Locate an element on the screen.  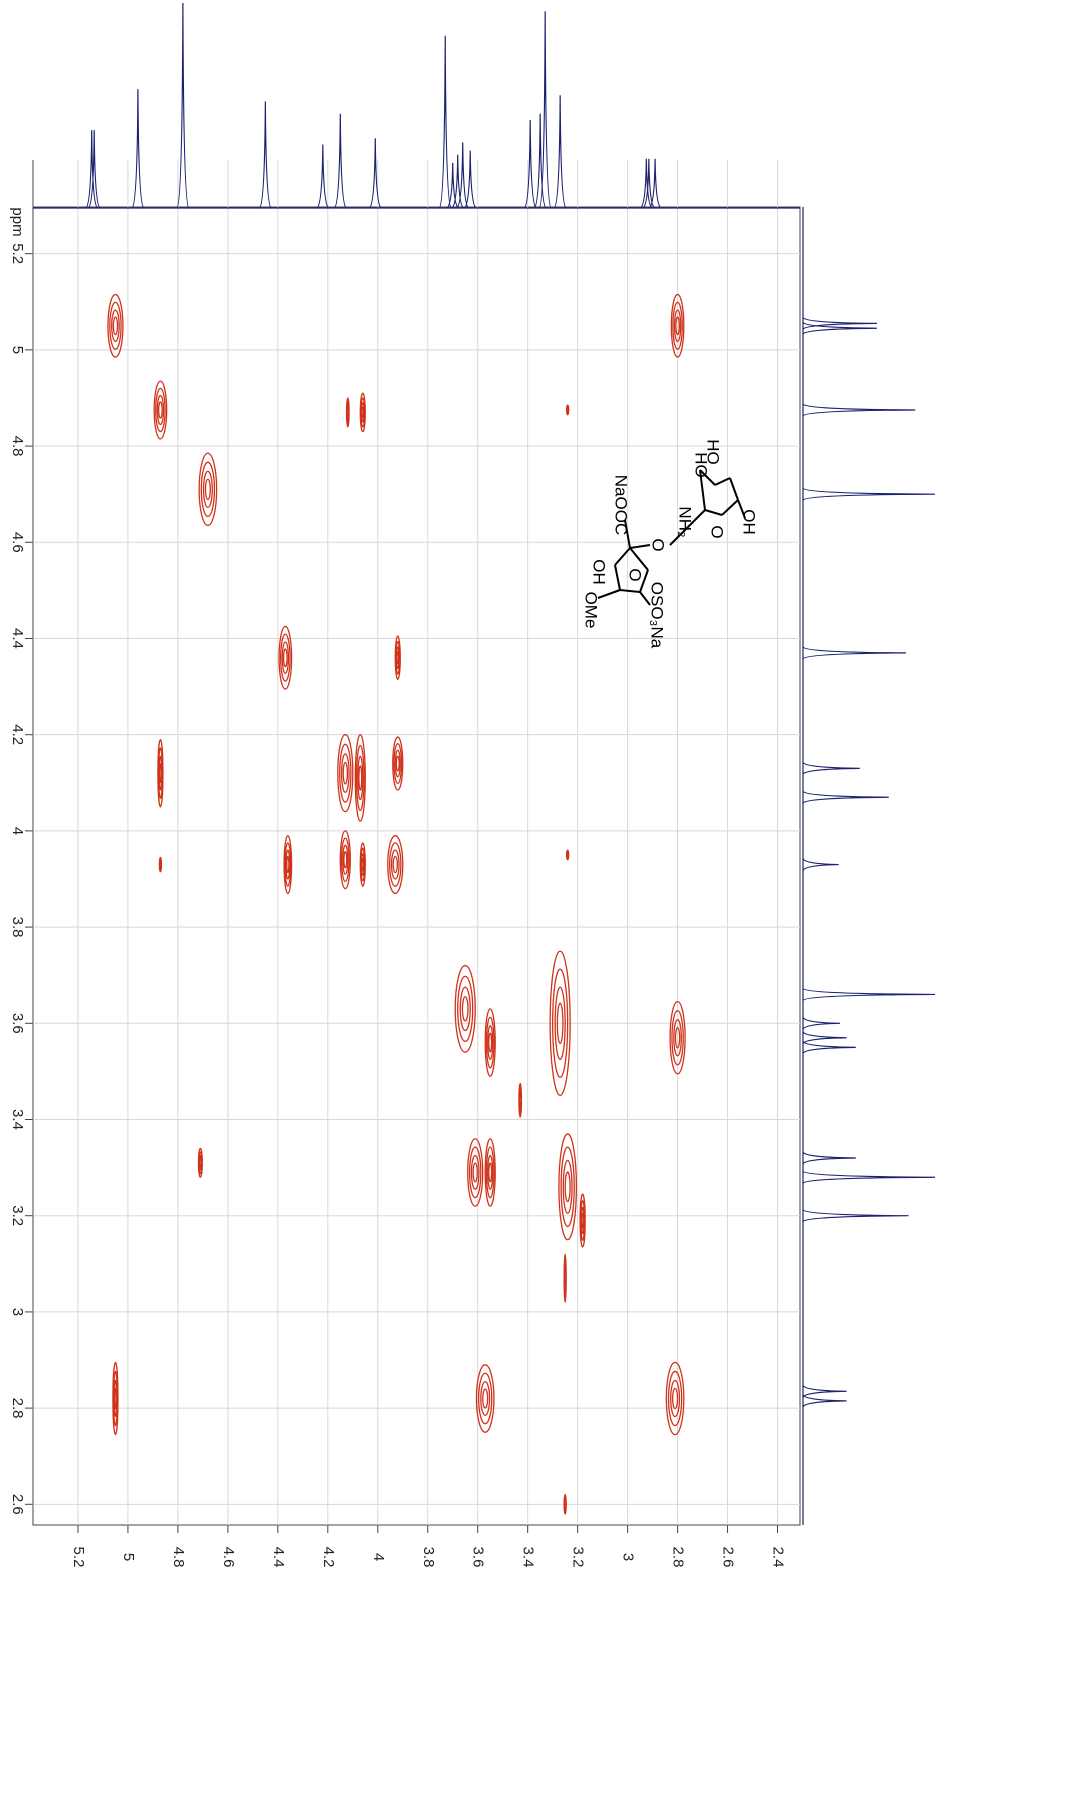
x-tick-label: 4.2 is located at coordinates (328, 1557).